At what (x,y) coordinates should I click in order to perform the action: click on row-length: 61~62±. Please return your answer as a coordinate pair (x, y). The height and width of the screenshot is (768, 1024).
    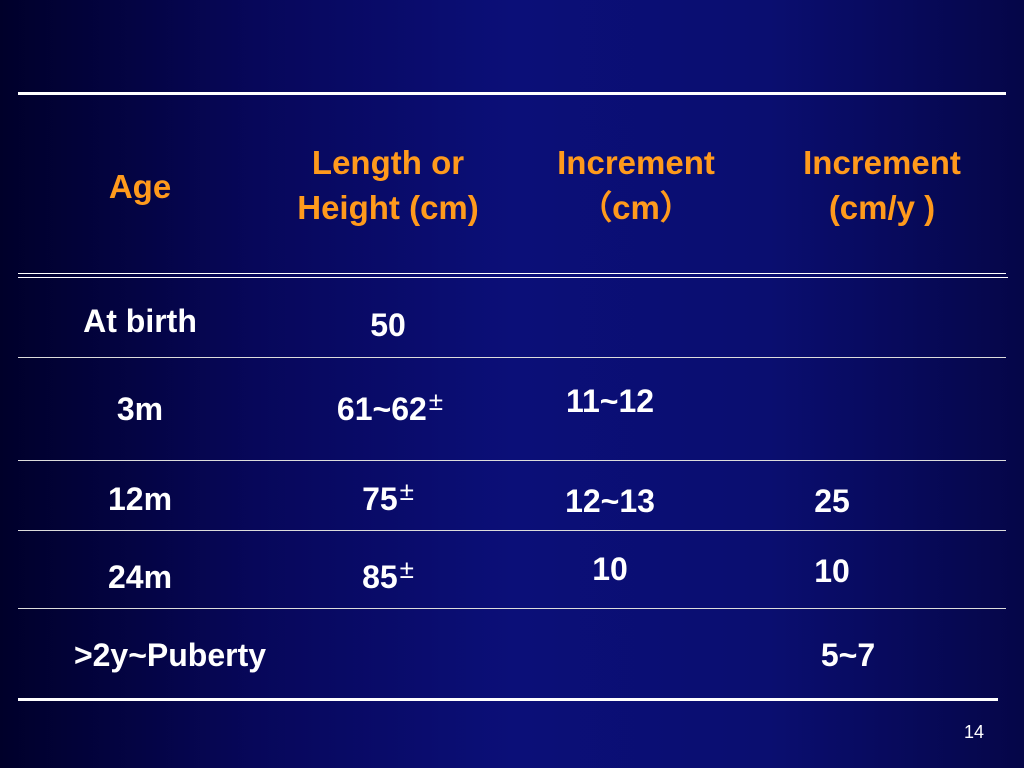
    Looking at the image, I should click on (390, 408).